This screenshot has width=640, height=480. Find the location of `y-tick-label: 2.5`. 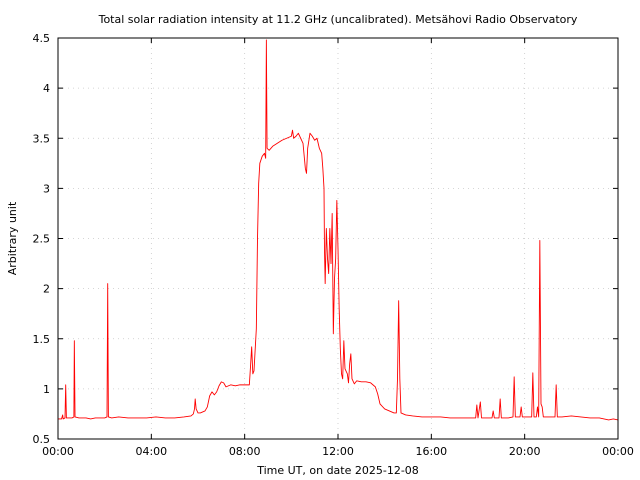

y-tick-label: 2.5 is located at coordinates (42, 239).